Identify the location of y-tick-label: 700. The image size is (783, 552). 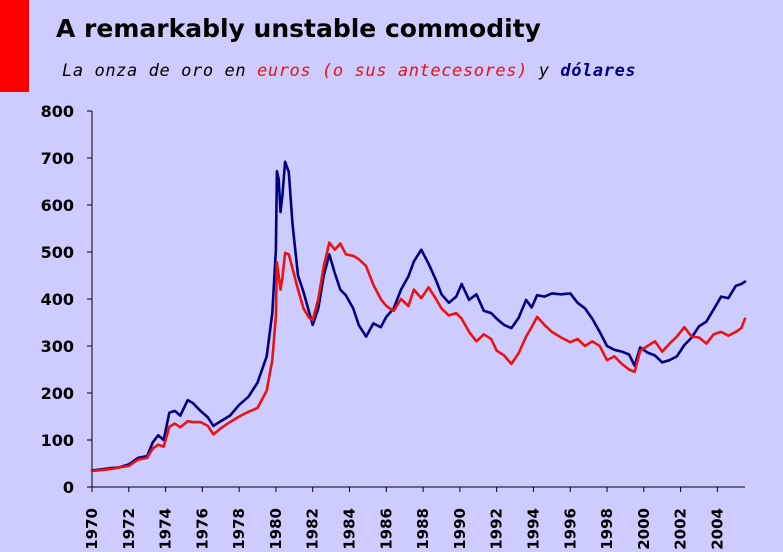
(57, 158).